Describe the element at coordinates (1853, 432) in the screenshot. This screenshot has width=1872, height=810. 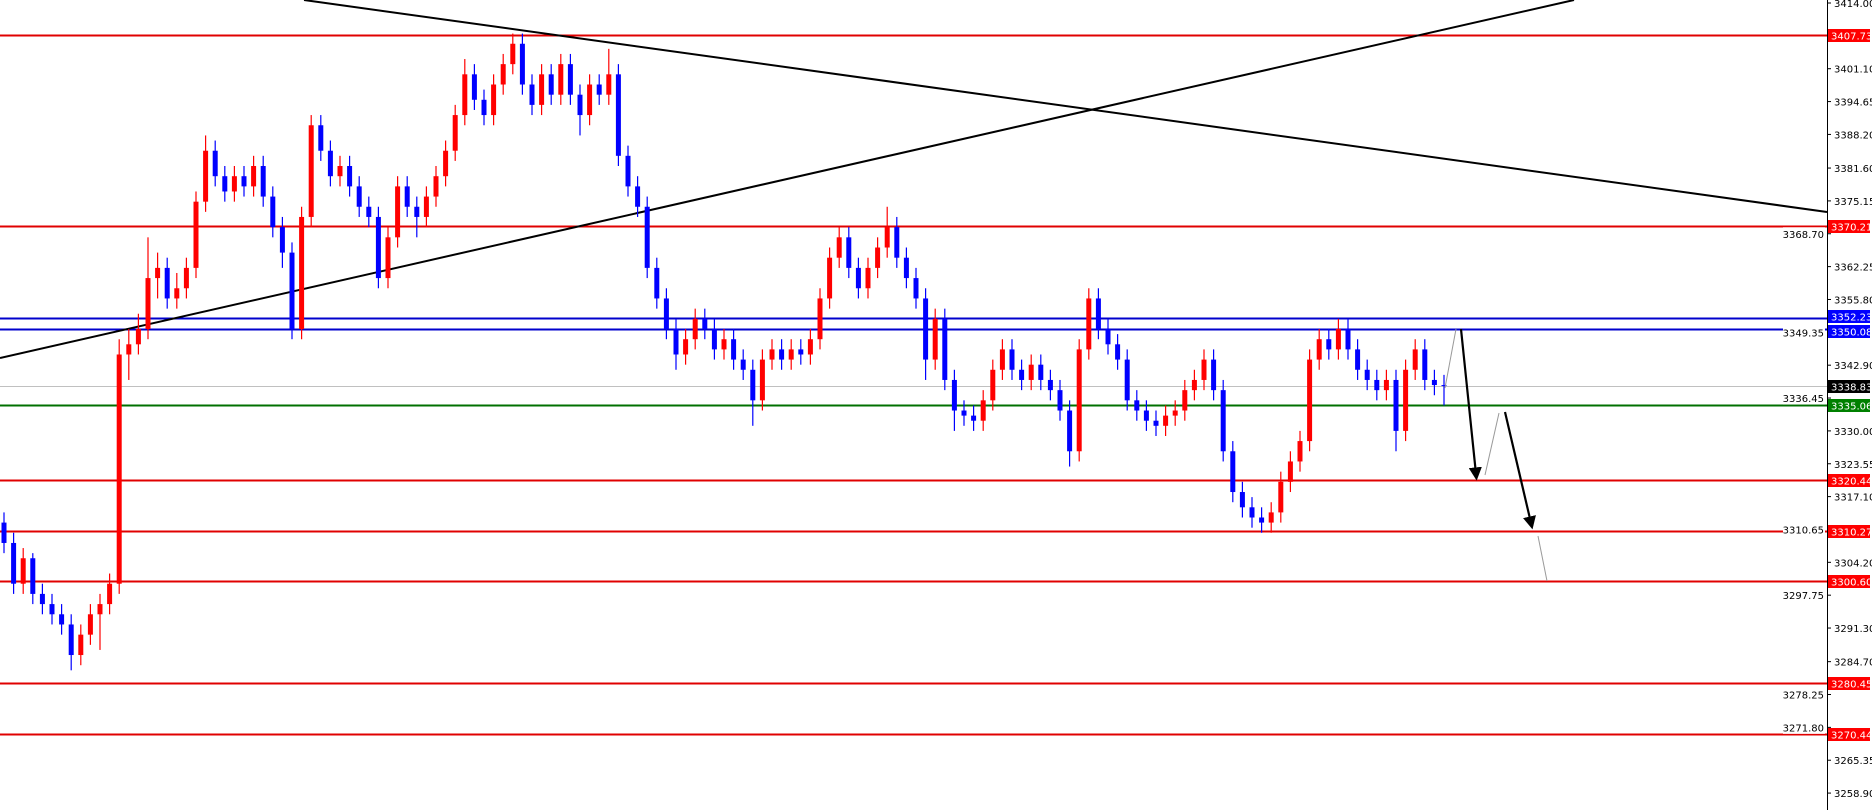
I see `y-tick-label: 3330.00` at that location.